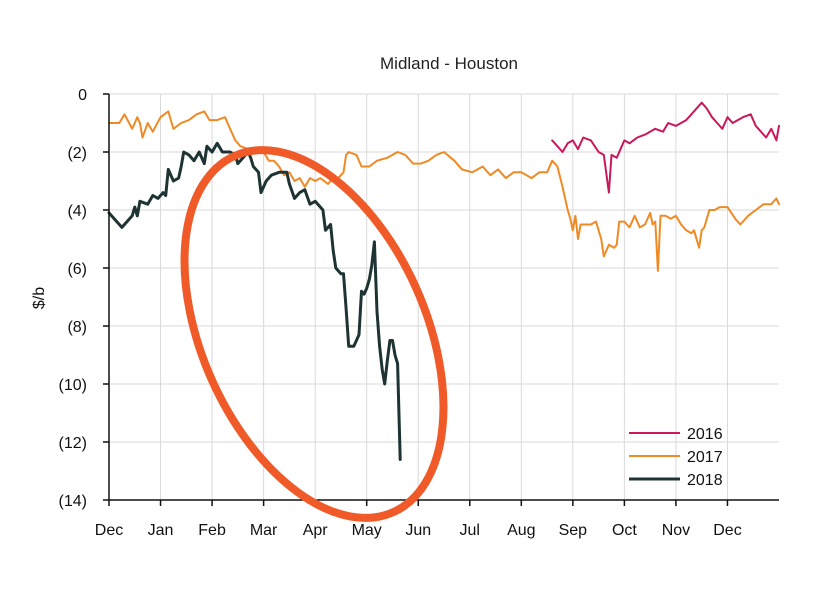  I want to click on y-tick-label: 0, so click(82, 95).